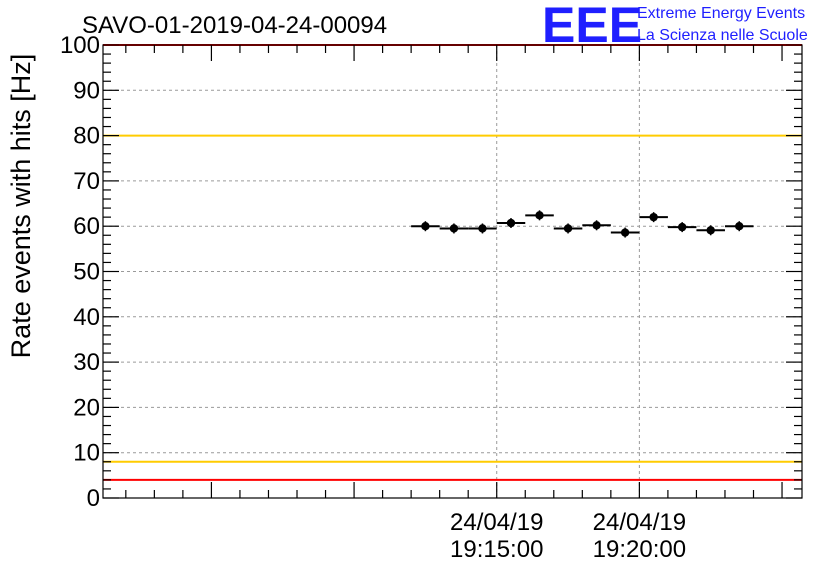 The height and width of the screenshot is (572, 836). Describe the element at coordinates (86, 136) in the screenshot. I see `y-tick-label: 80` at that location.